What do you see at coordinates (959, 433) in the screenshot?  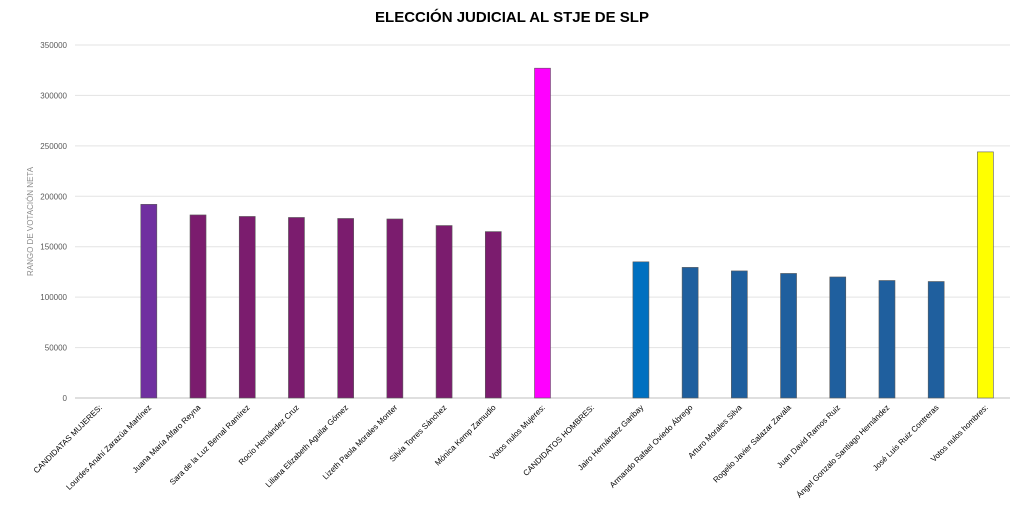 I see `x-tick-label: Votos nulos hombres:` at bounding box center [959, 433].